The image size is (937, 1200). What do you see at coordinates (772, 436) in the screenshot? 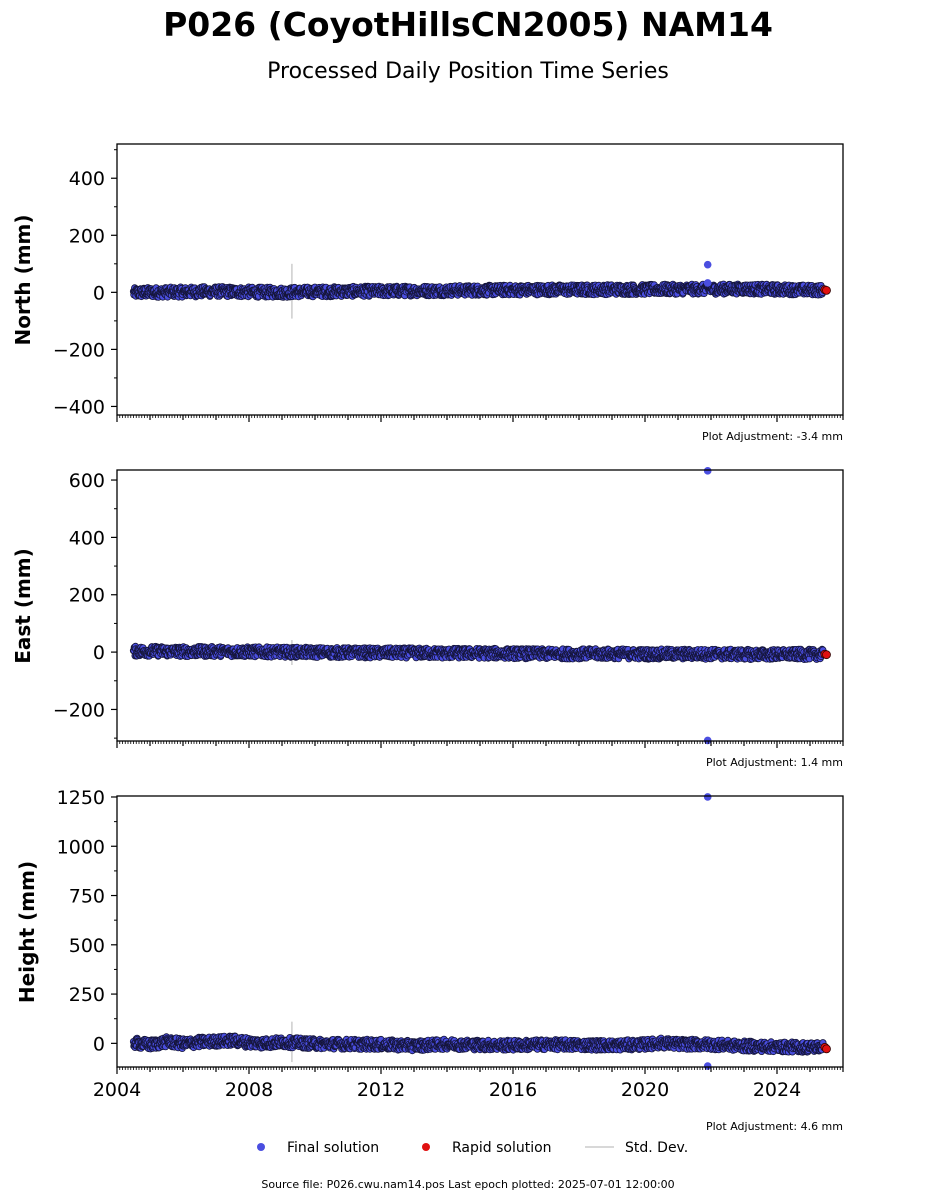
I see `north-plot-adjustment: Plot Adjustment: -3.4 mm` at bounding box center [772, 436].